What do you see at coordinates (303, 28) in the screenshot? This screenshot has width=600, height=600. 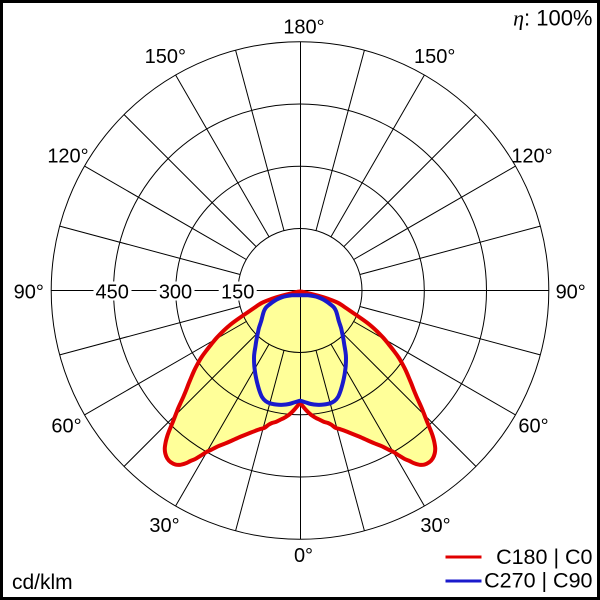 I see `svg-text: 180°` at bounding box center [303, 28].